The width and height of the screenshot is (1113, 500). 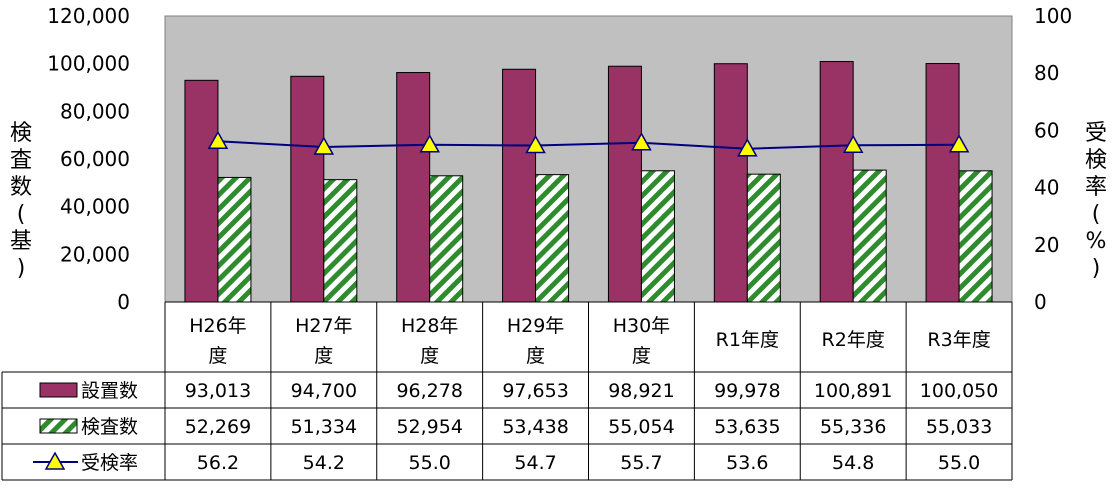 I want to click on category-label: H29年, so click(x=535, y=326).